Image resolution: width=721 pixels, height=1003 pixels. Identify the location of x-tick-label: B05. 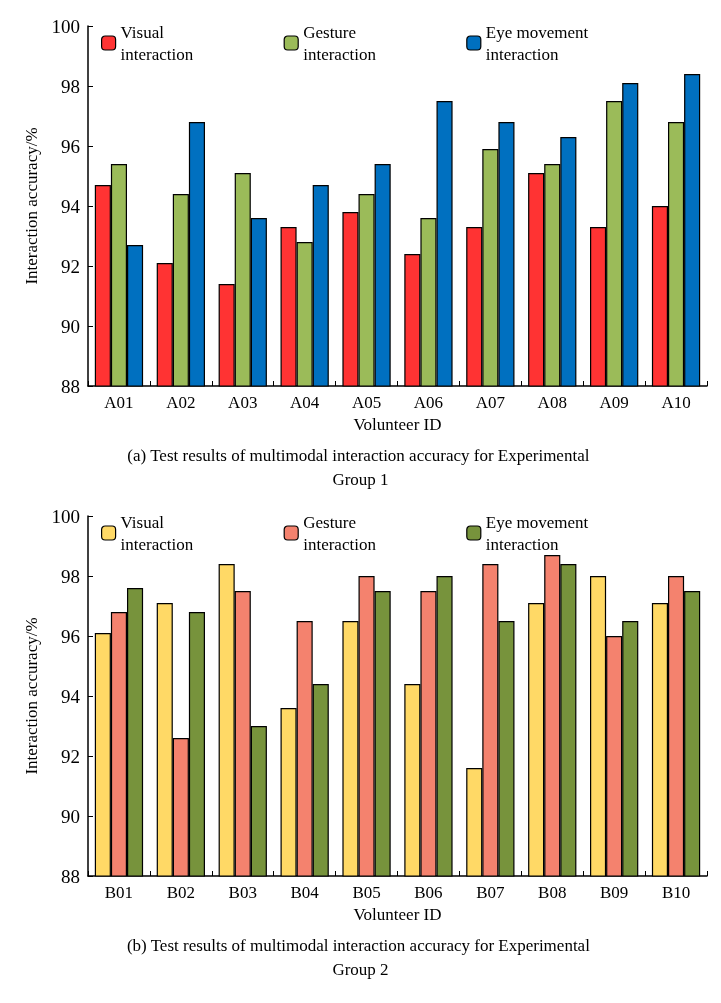
(366, 892).